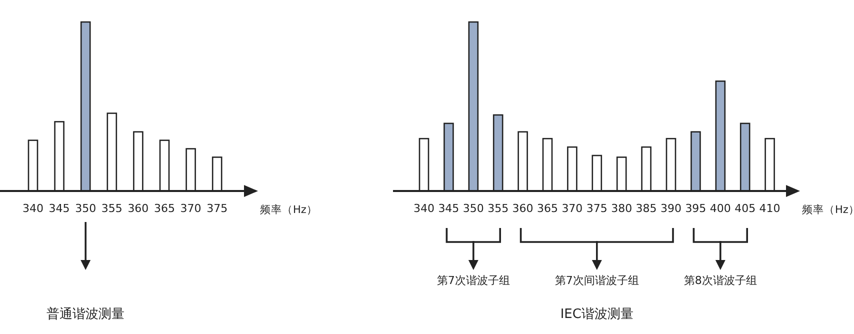  Describe the element at coordinates (597, 314) in the screenshot. I see `text: IEC谐波测量` at that location.